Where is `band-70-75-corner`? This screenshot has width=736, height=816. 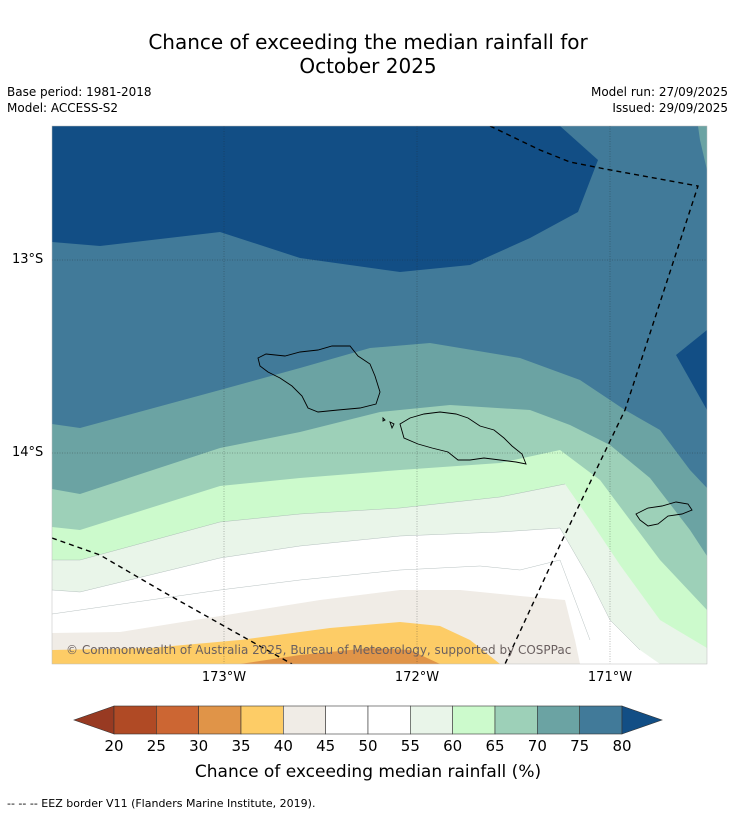 band-70-75-corner is located at coordinates (702, 148).